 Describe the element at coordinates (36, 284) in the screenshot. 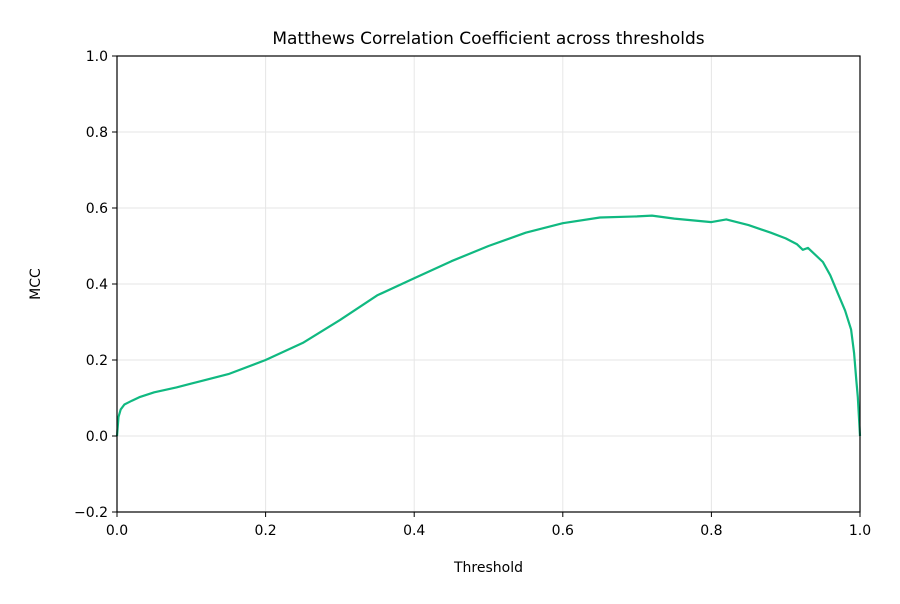

I see `y-axis-label: MCC` at that location.